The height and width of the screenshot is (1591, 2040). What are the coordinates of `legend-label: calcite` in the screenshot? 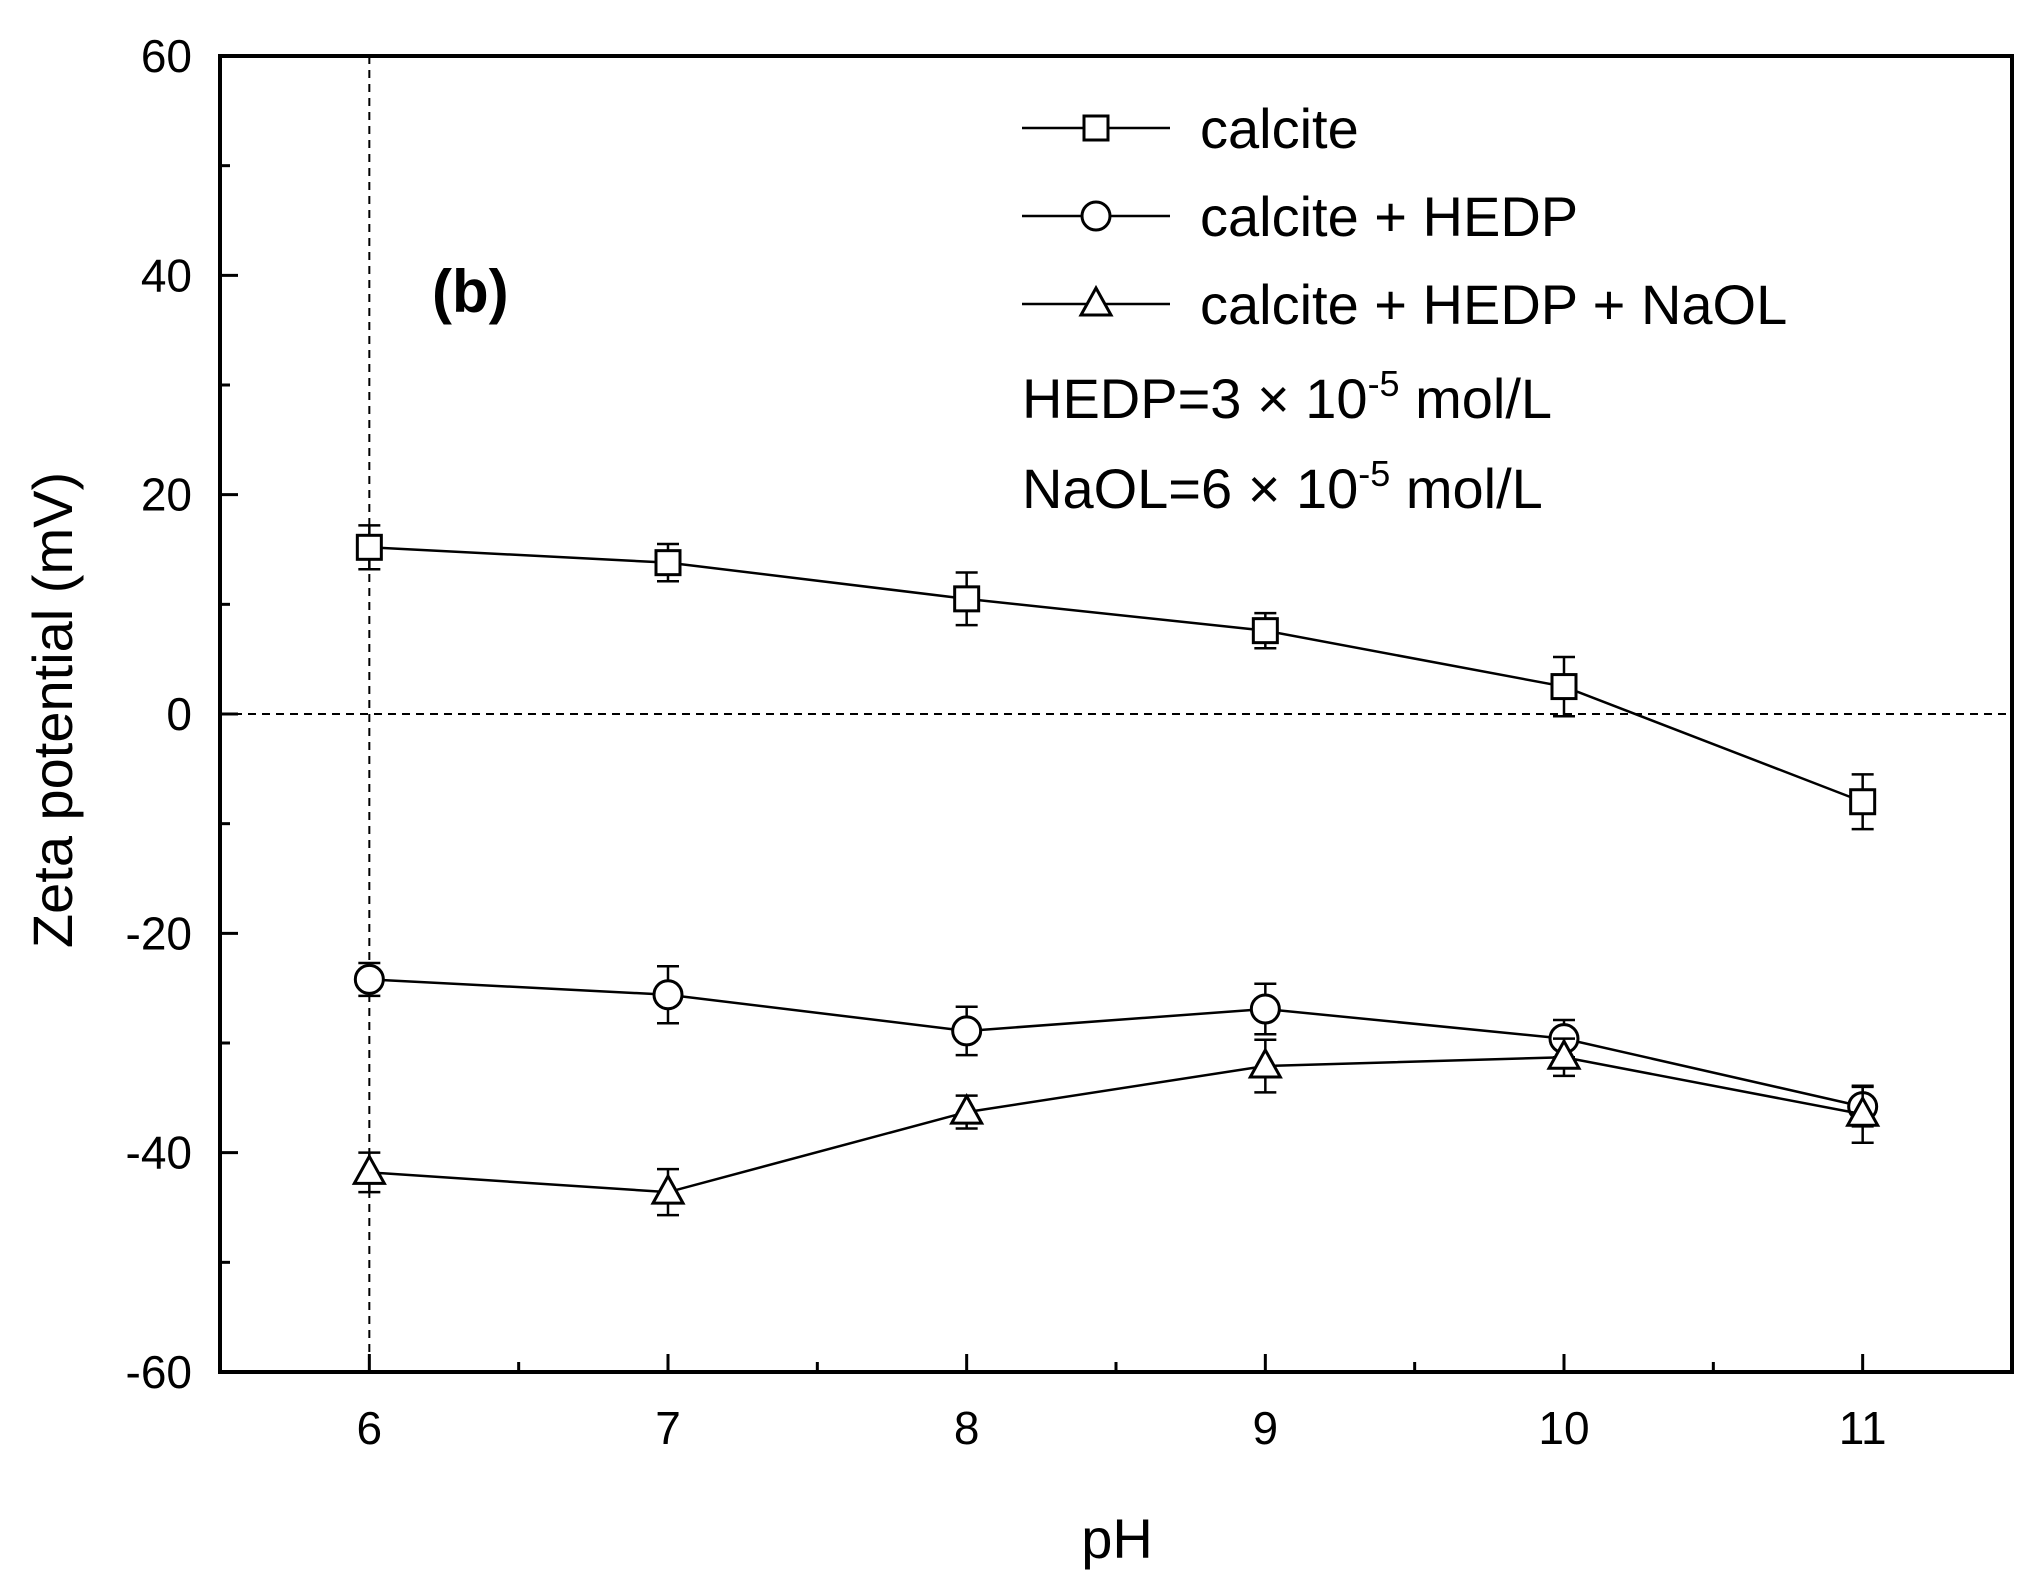 It's located at (1279, 128).